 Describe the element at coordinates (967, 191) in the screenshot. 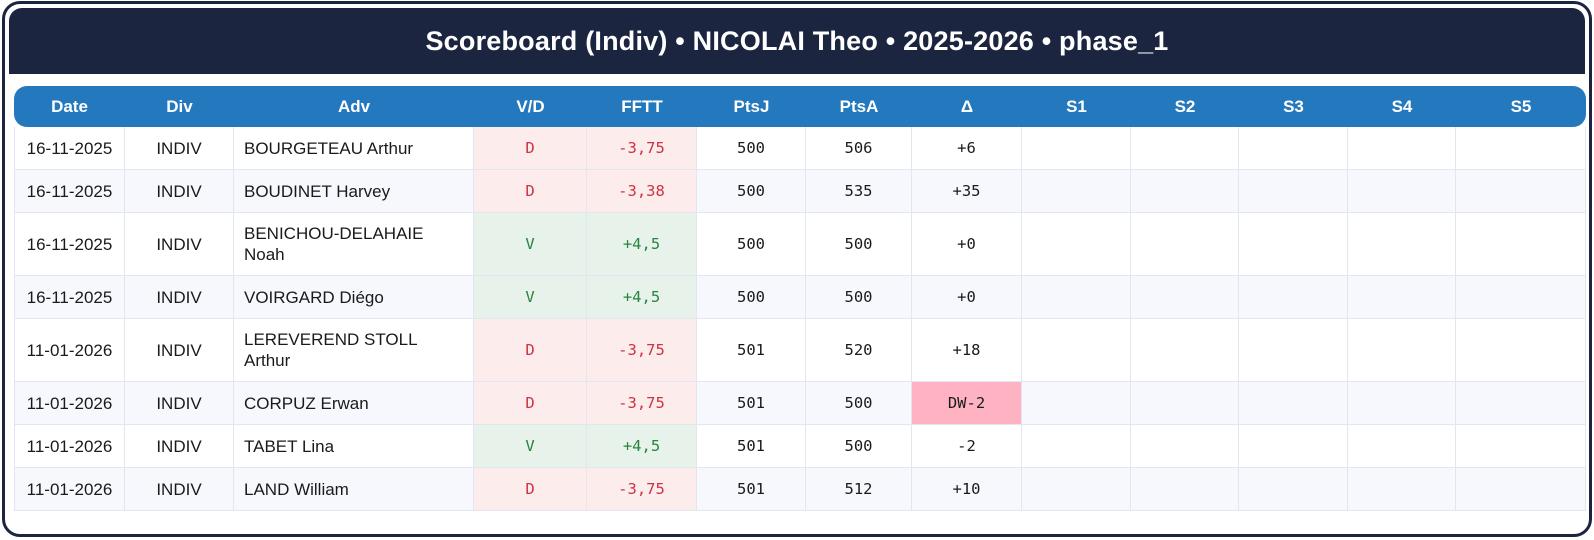

I see `delta-cell: +35` at that location.